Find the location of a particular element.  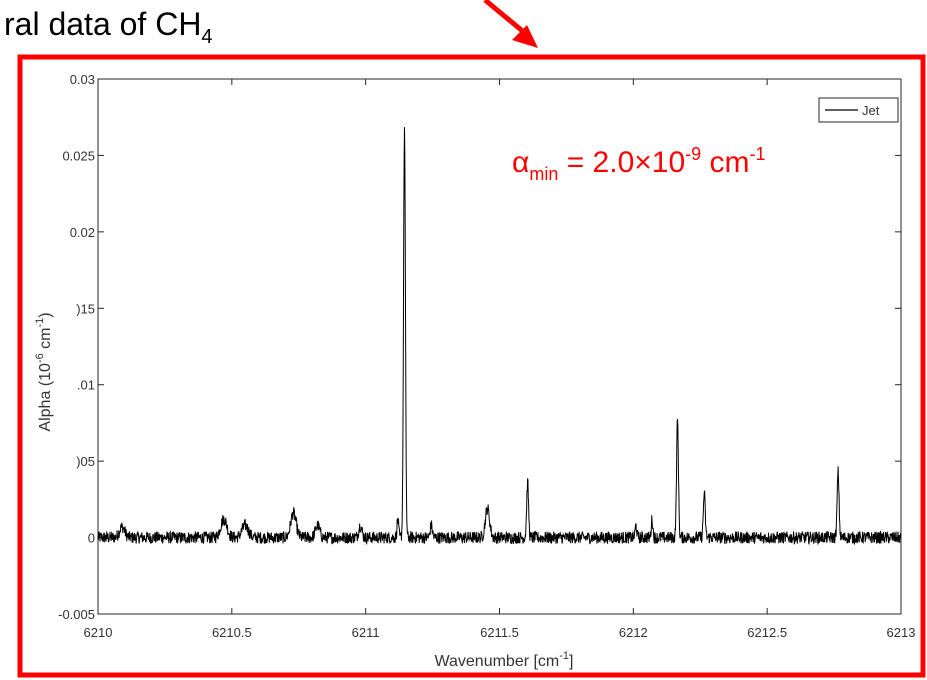

x-axis-label-text: Wavenumber [cm is located at coordinates (496, 661).